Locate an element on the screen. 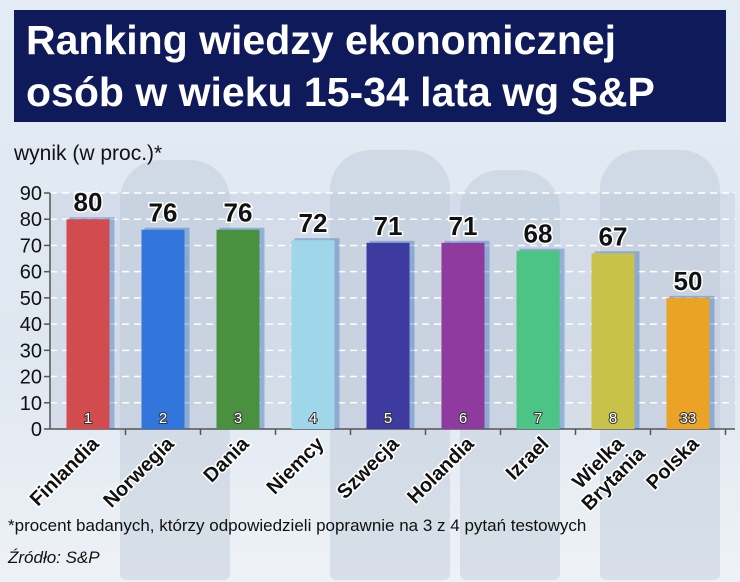  value-label: 72 is located at coordinates (313, 223).